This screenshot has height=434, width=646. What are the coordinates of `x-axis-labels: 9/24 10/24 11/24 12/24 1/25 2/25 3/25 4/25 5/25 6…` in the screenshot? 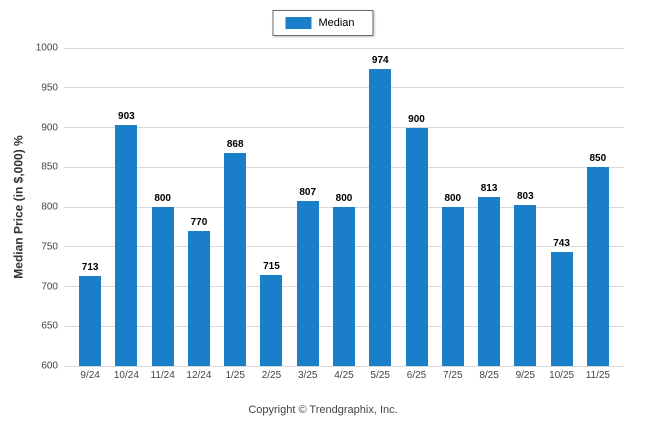 It's located at (344, 373).